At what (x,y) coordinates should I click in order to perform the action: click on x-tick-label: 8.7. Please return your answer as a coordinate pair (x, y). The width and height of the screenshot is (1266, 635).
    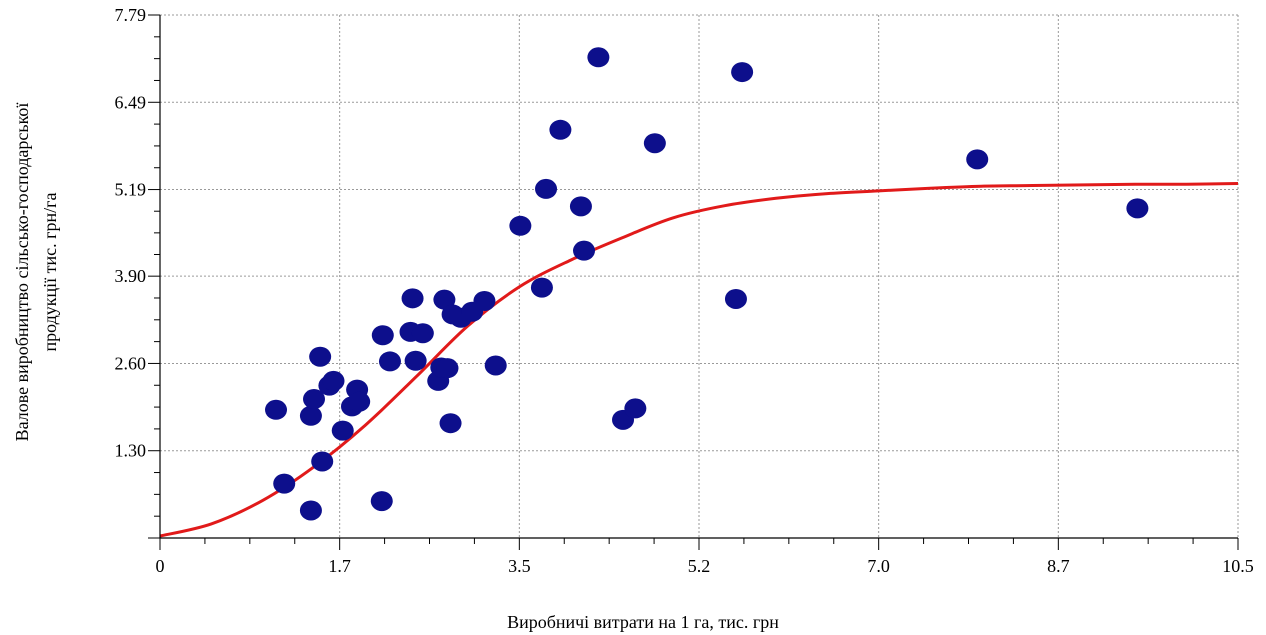
    Looking at the image, I should click on (1058, 566).